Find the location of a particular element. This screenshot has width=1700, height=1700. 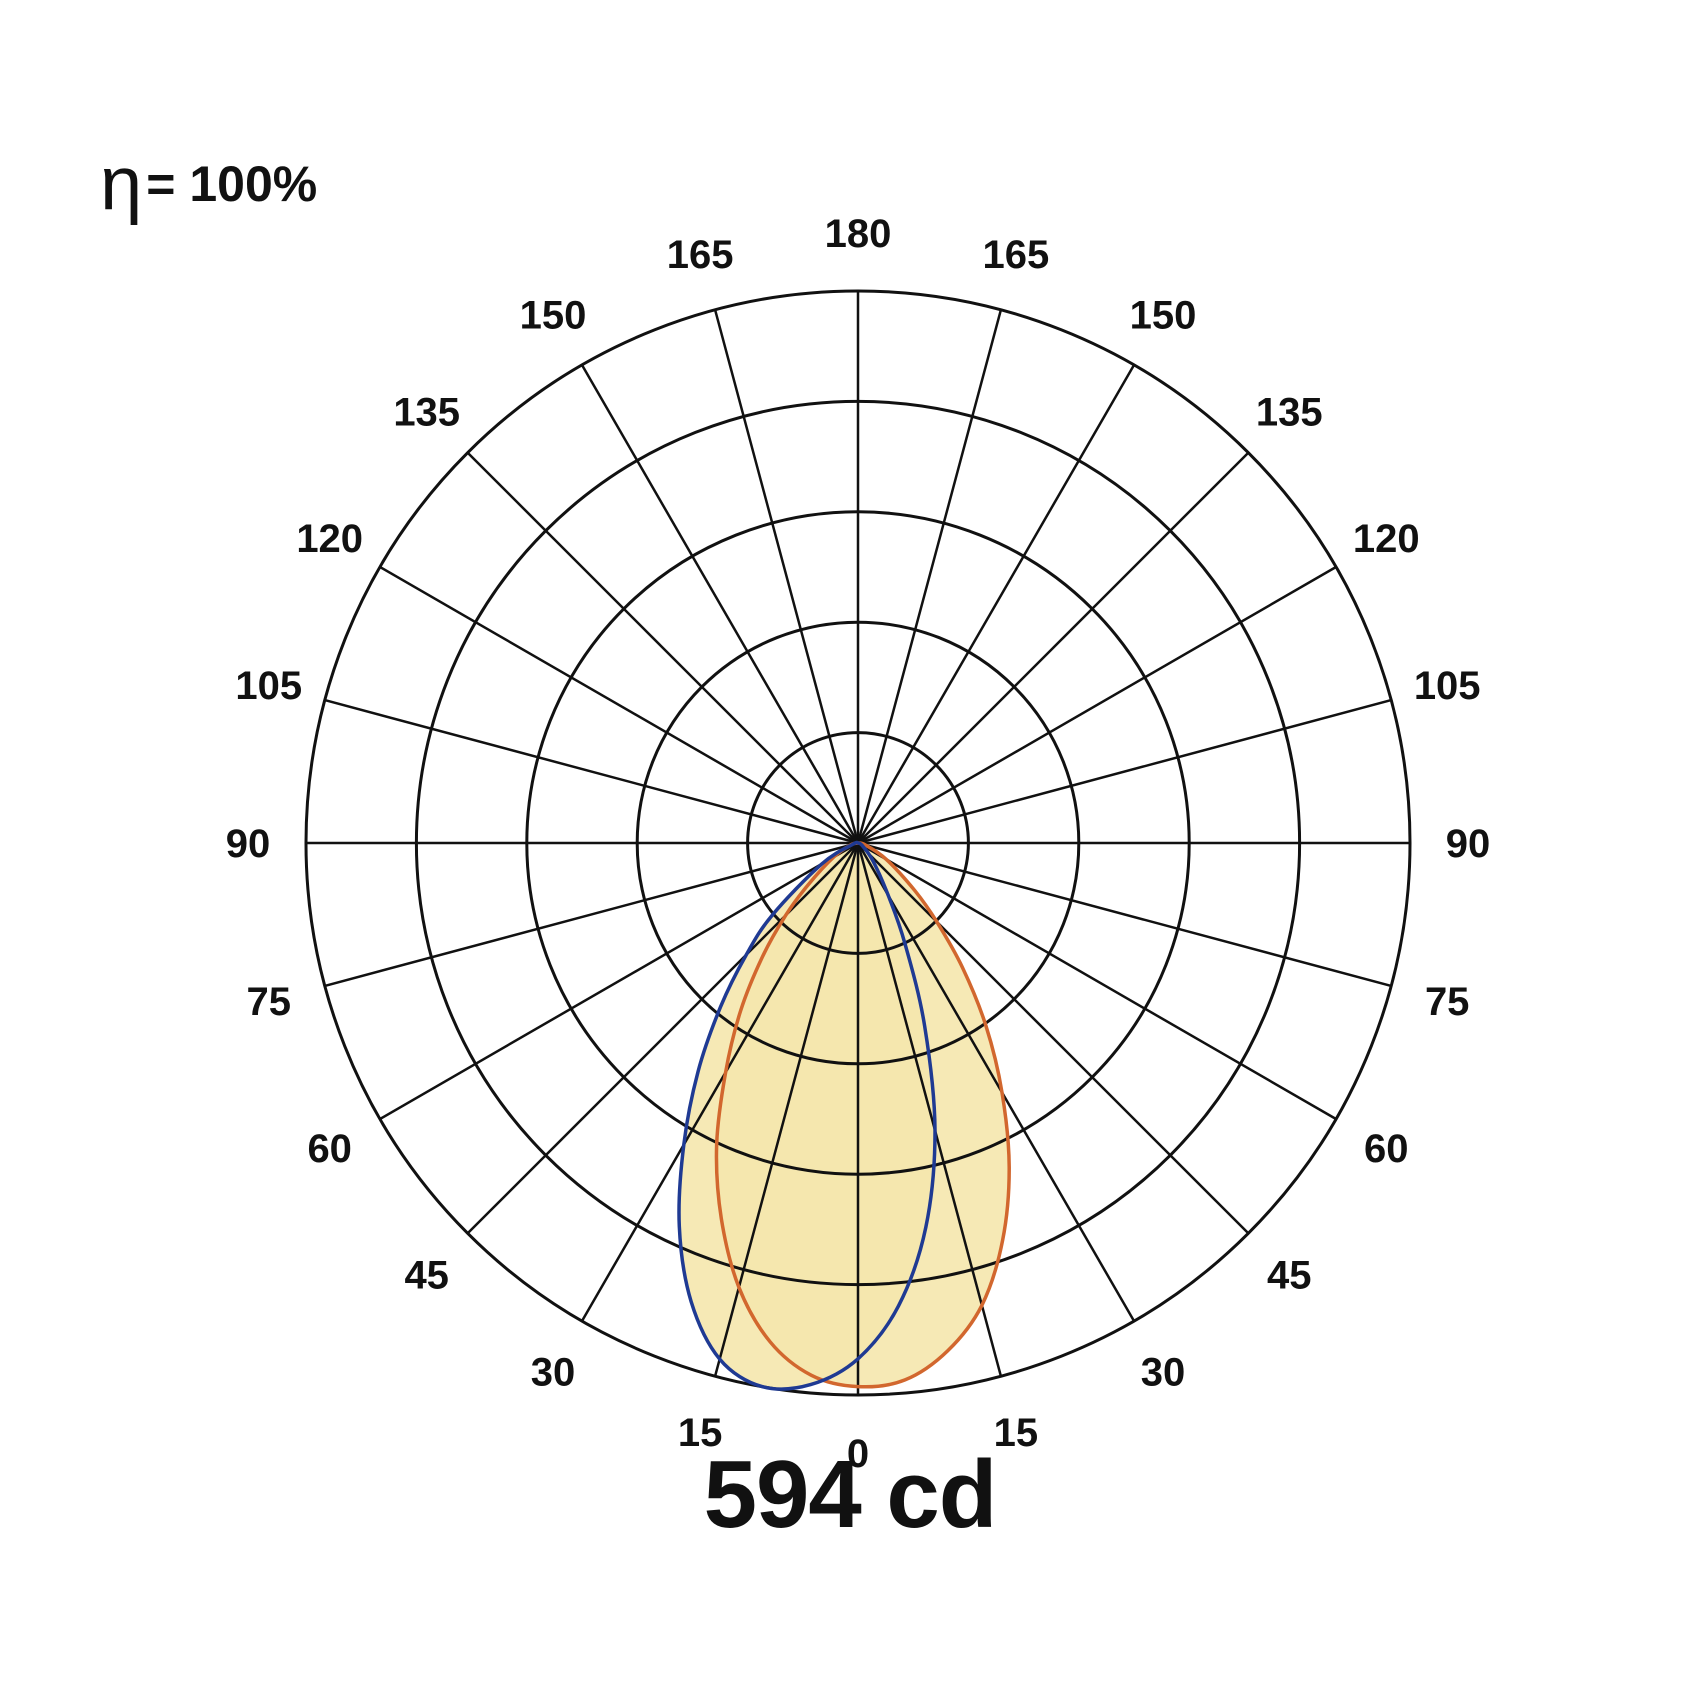

series-curve-c0-c180 is located at coordinates (862, 1115).